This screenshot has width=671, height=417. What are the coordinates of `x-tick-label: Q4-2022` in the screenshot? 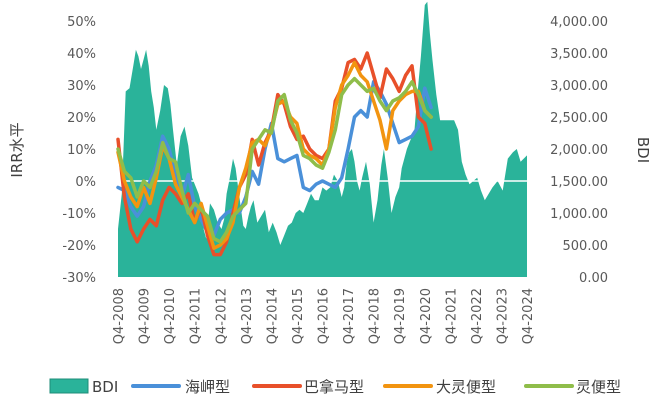 It's located at (477, 316).